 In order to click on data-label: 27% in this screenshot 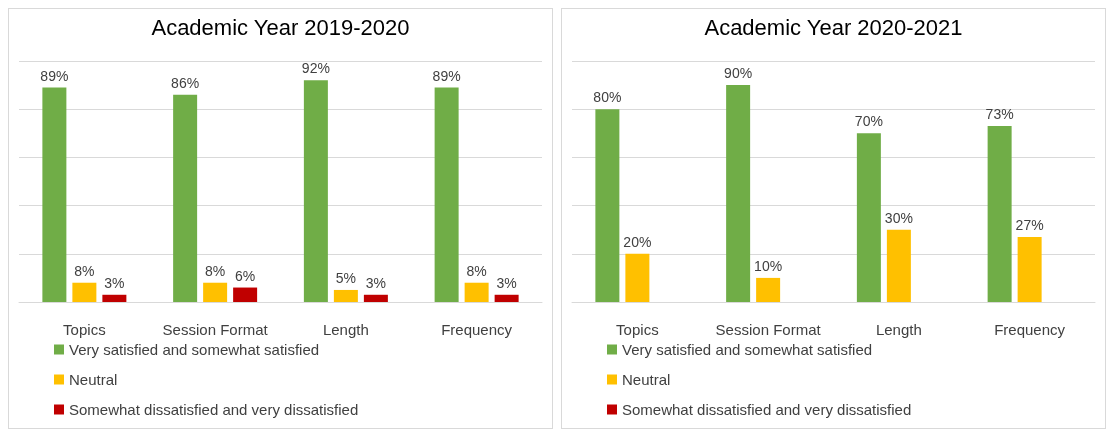, I will do `click(1029, 224)`.